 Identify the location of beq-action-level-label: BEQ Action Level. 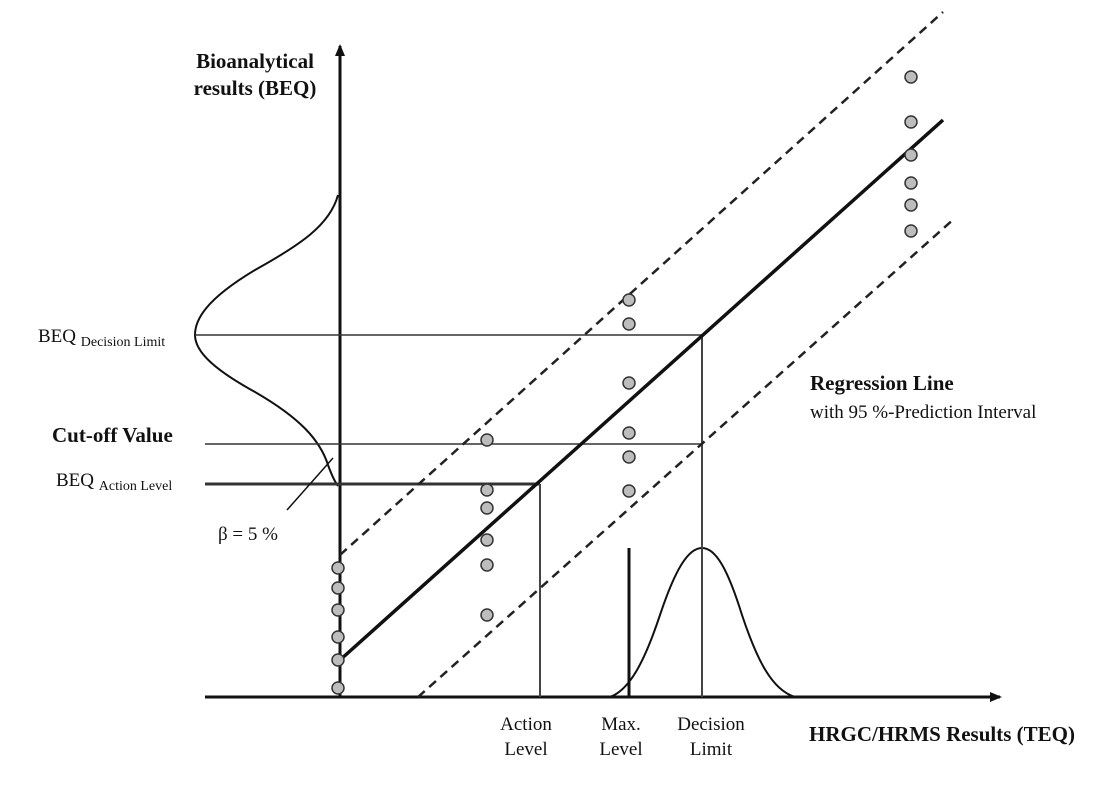
(114, 482).